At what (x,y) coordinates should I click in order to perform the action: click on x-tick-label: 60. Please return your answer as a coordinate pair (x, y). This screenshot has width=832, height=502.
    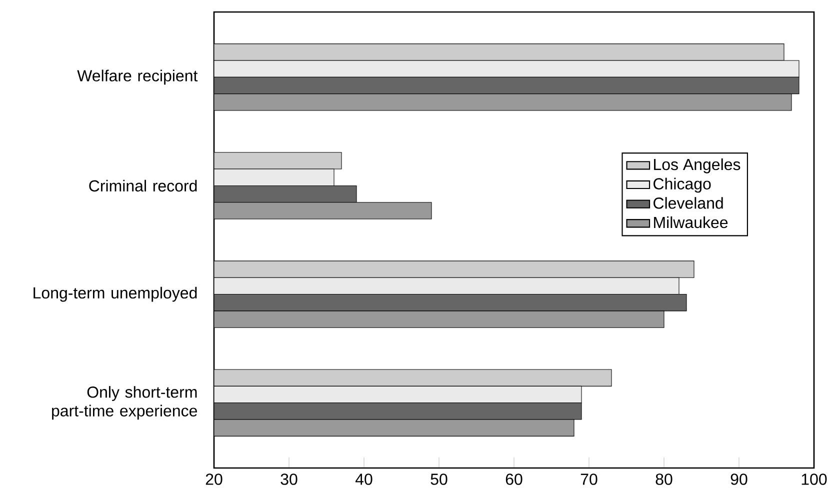
    Looking at the image, I should click on (514, 479).